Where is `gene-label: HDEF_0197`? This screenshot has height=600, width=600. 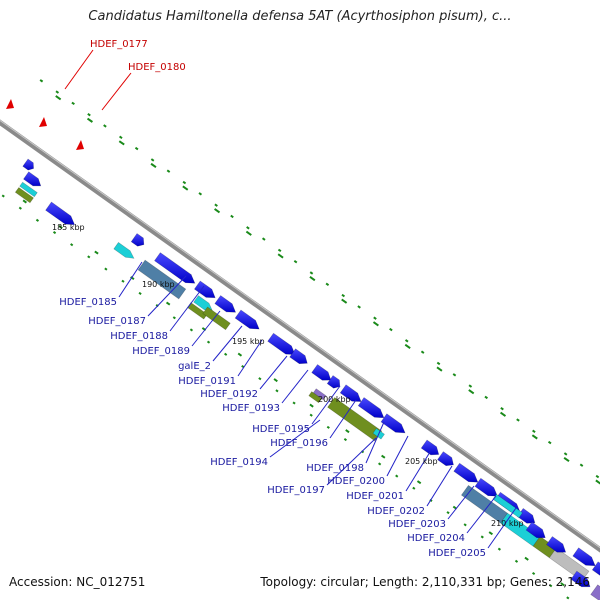
gene-label: HDEF_0197 is located at coordinates (296, 490).